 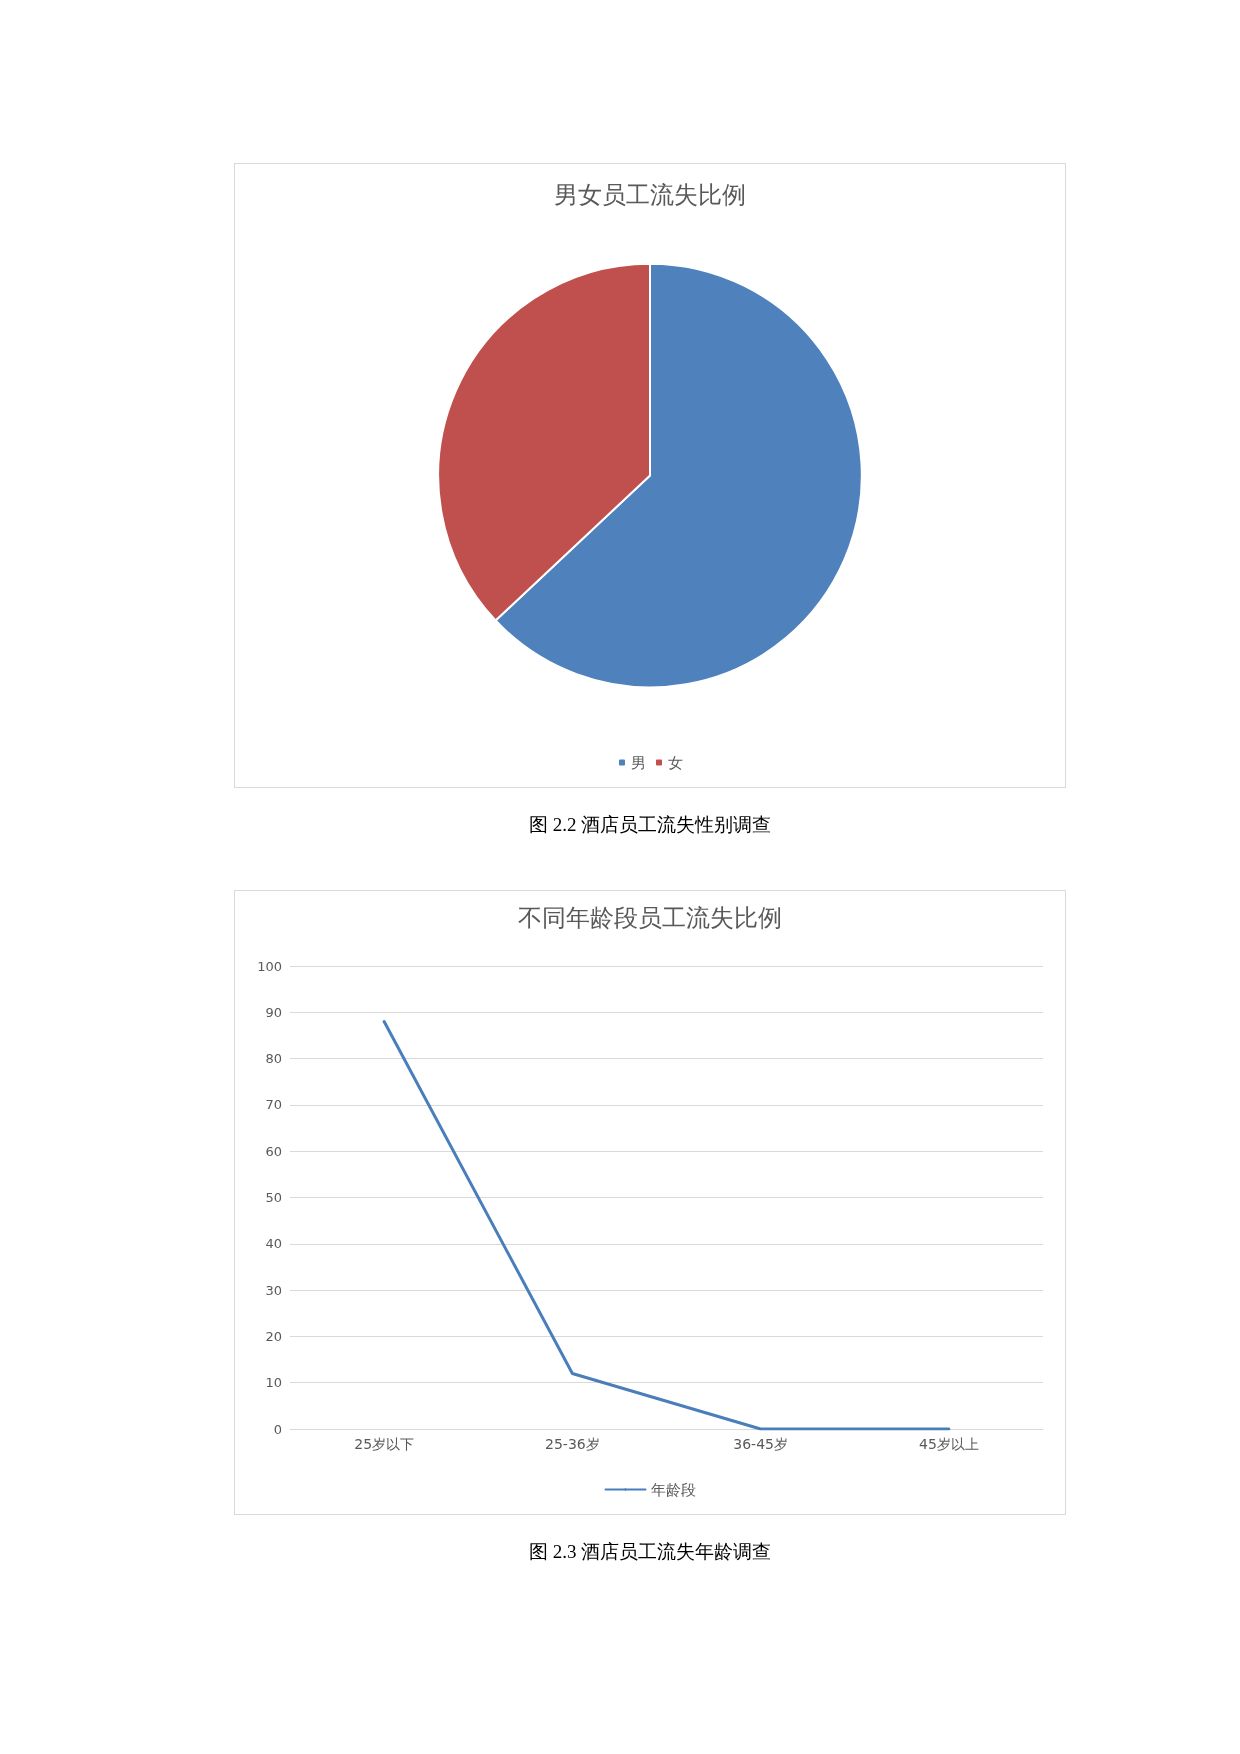 I want to click on legend-label: 男, so click(x=638, y=762).